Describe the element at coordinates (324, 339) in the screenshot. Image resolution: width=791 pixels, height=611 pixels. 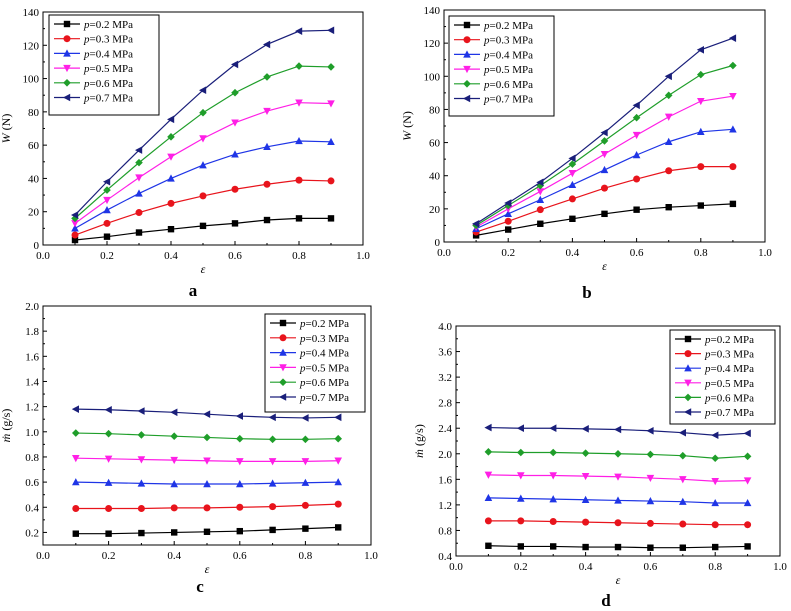
I see `legend-entry: p=0.3 MPa` at that location.